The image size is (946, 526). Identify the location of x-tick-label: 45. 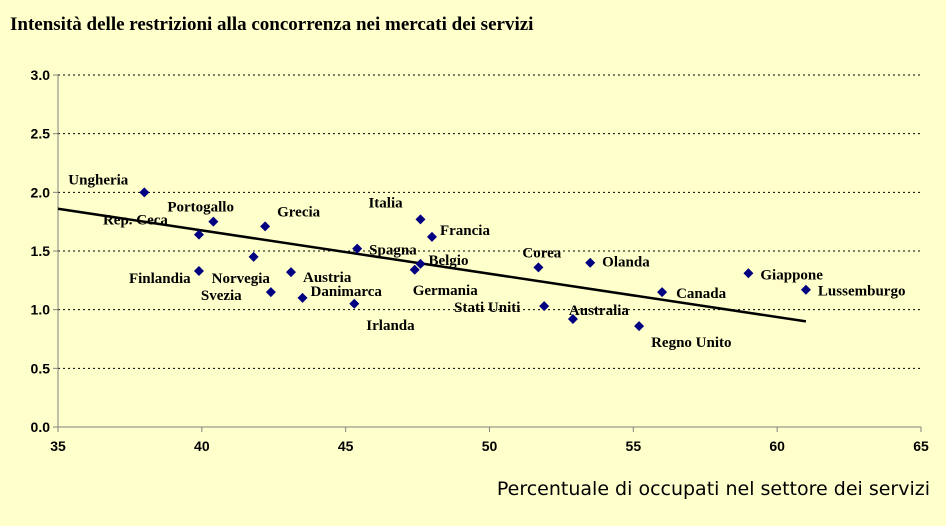
(346, 446).